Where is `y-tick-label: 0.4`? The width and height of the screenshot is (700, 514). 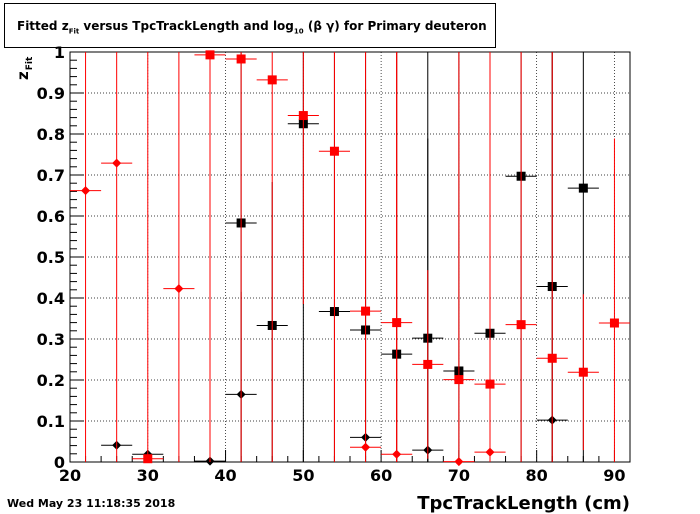 y-tick-label: 0.4 is located at coordinates (51, 298).